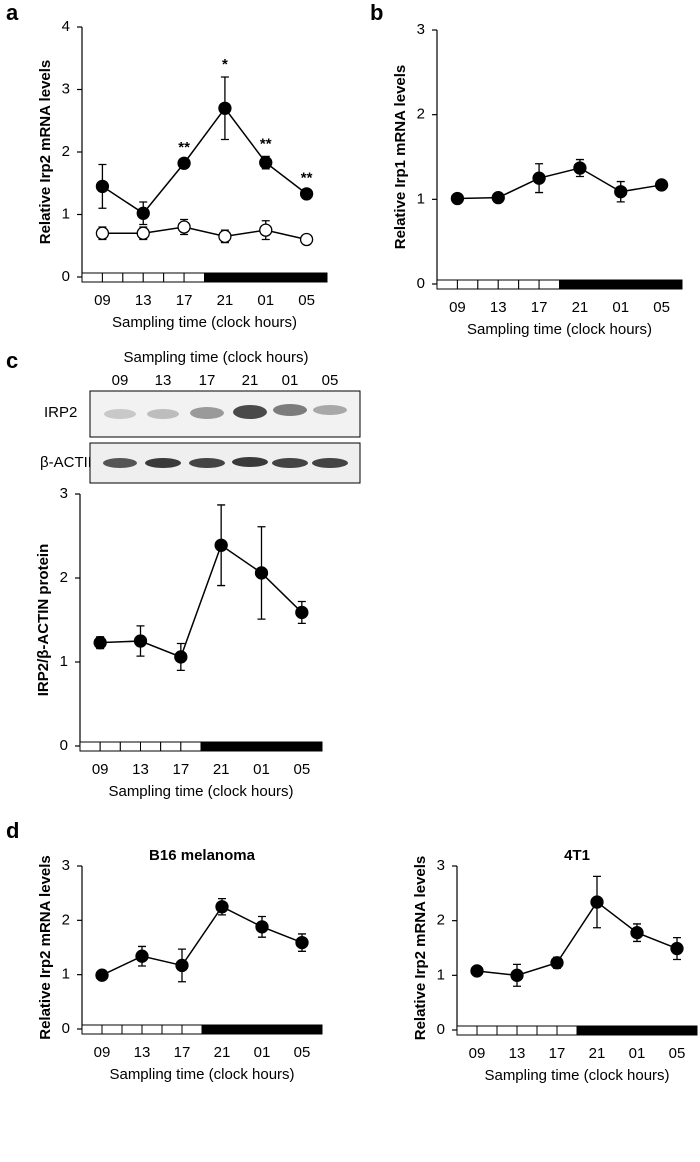 Image resolution: width=700 pixels, height=1162 pixels. Describe the element at coordinates (215, 357) in the screenshot. I see `blot-title: Sampling time (clock hours)` at that location.